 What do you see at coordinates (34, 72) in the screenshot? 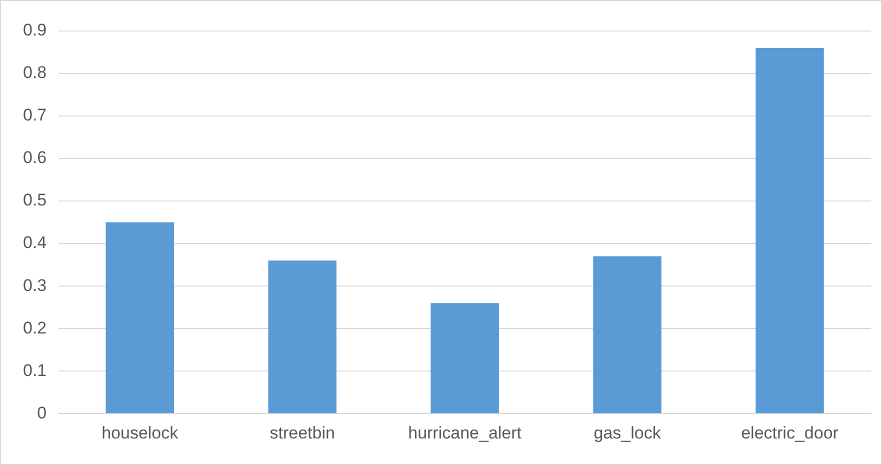
I see `y-tick-label: 0.8` at bounding box center [34, 72].